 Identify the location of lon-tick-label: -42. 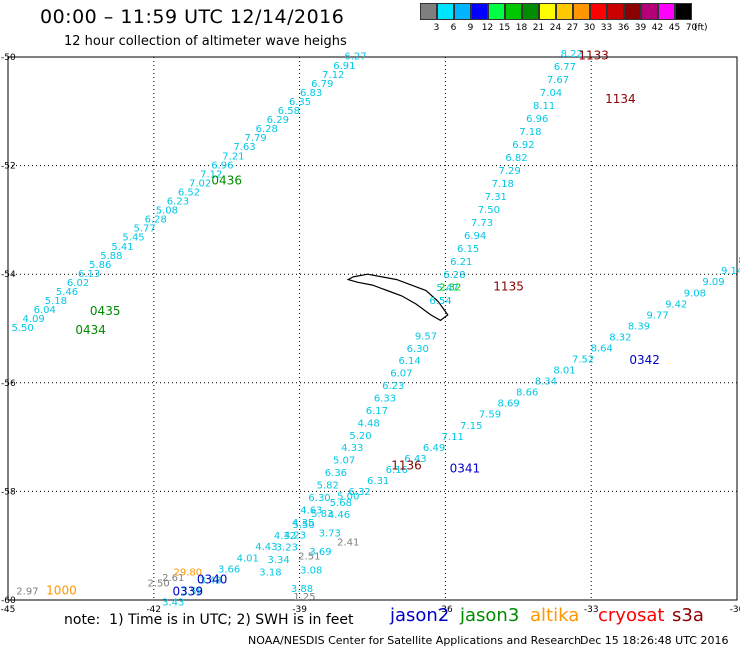
(153, 610).